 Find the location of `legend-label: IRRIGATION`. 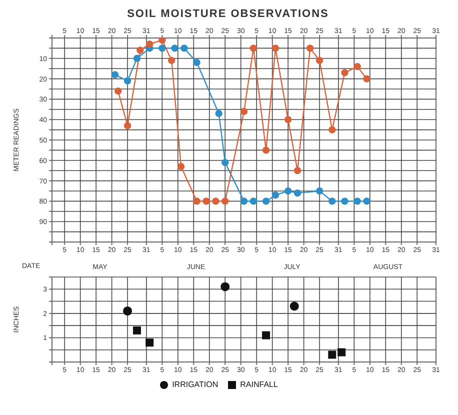

legend-label: IRRIGATION is located at coordinates (195, 384).